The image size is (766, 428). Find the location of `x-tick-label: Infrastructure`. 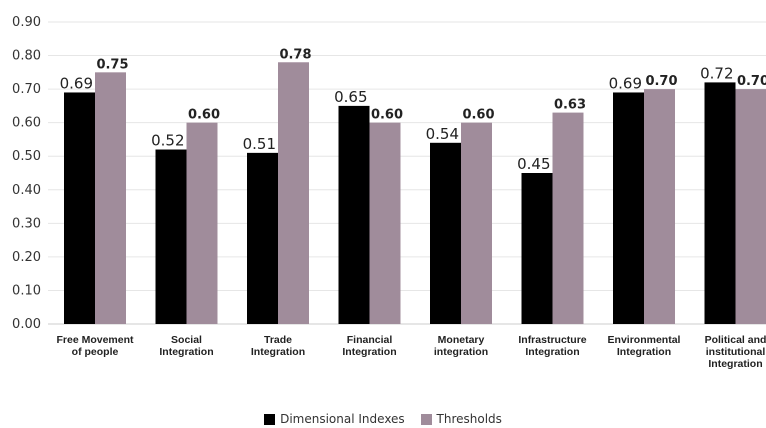

x-tick-label: Infrastructure is located at coordinates (552, 340).